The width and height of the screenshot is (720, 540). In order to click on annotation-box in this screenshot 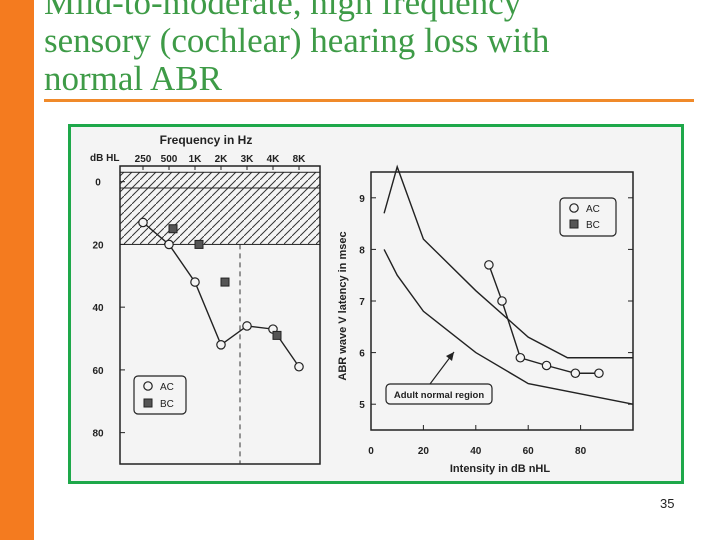, I will do `click(439, 394)`.